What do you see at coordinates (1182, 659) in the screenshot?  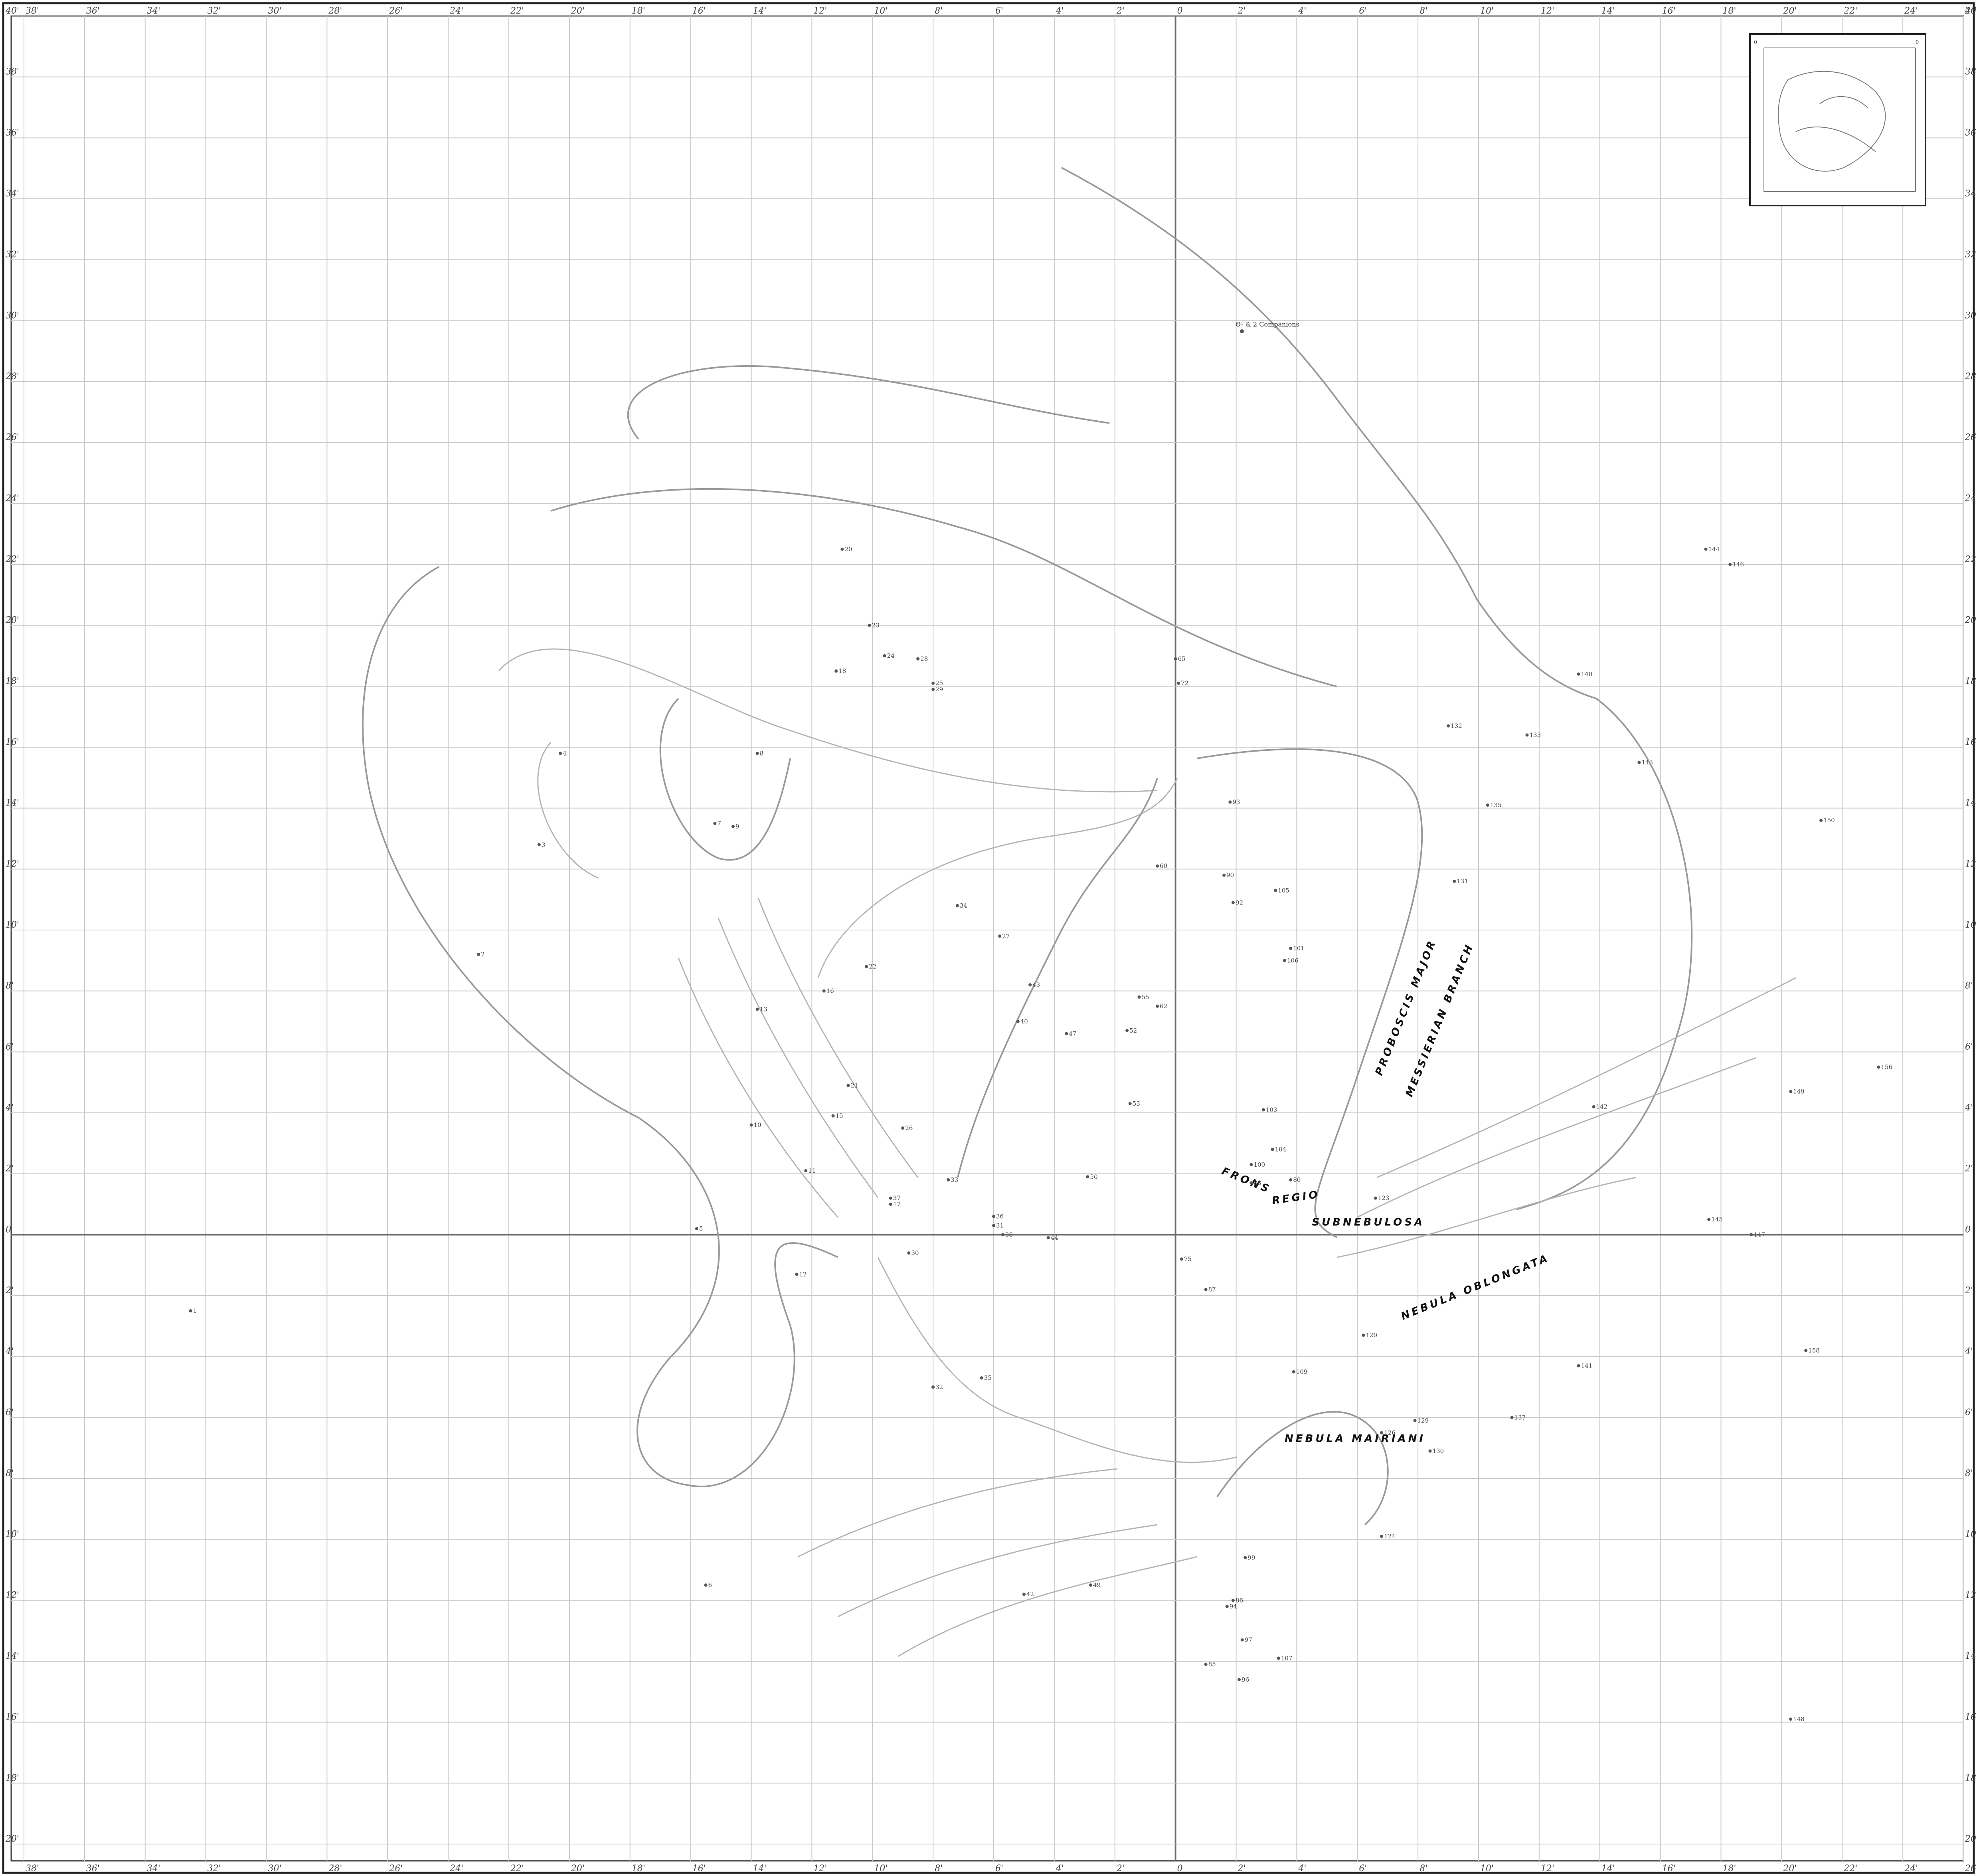 I see `star-label: 65` at bounding box center [1182, 659].